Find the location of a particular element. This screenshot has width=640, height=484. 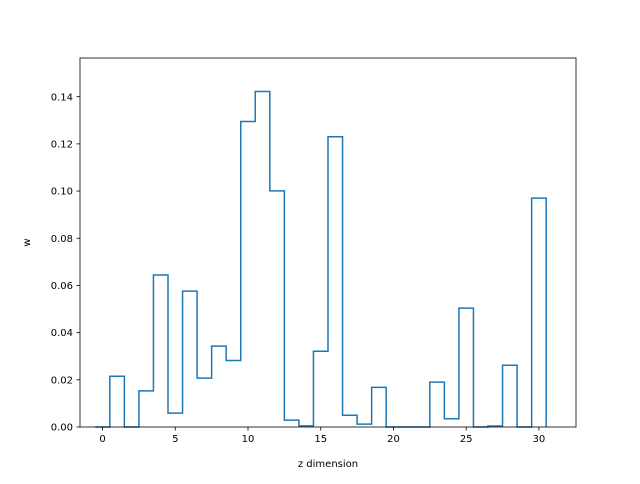

x-tick-label: 10 is located at coordinates (248, 439).